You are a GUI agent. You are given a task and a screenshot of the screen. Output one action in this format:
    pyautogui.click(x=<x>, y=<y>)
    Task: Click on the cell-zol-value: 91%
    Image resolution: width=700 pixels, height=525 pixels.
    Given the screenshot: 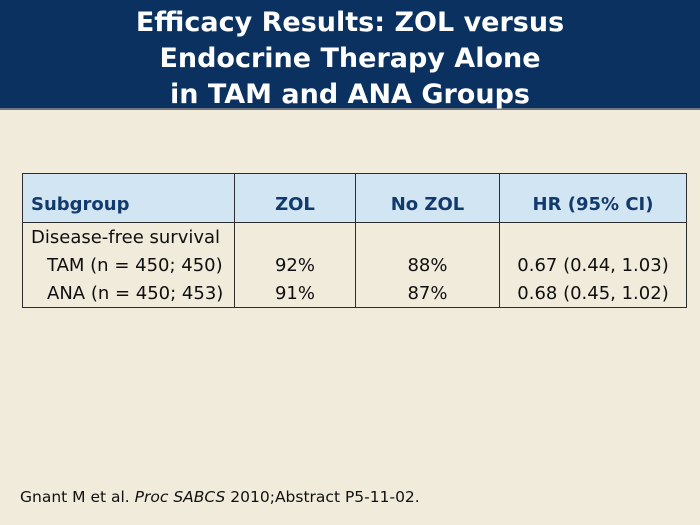 What is the action you would take?
    pyautogui.click(x=295, y=293)
    